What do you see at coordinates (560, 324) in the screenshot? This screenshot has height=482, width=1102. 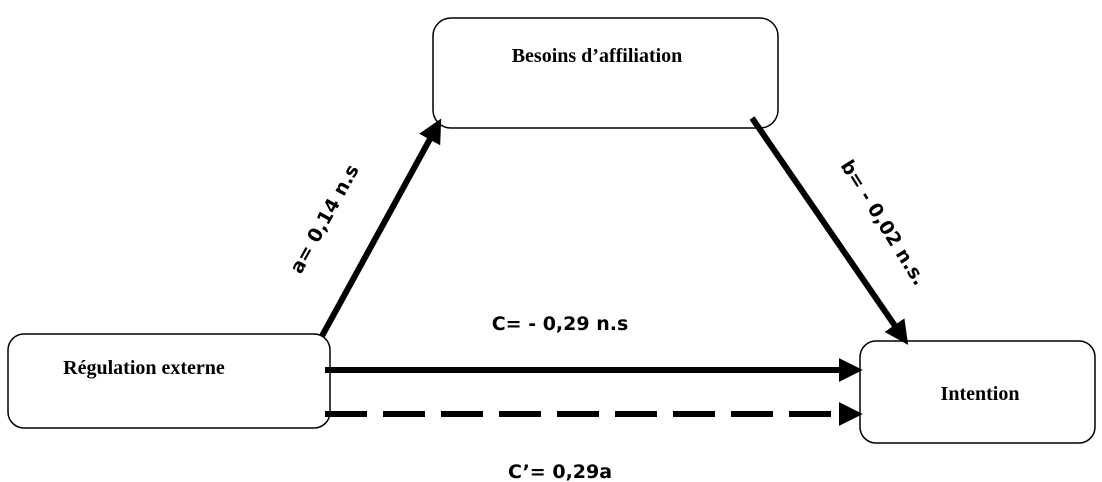 I see `edge-label: C= - 0,29 n.s` at bounding box center [560, 324].